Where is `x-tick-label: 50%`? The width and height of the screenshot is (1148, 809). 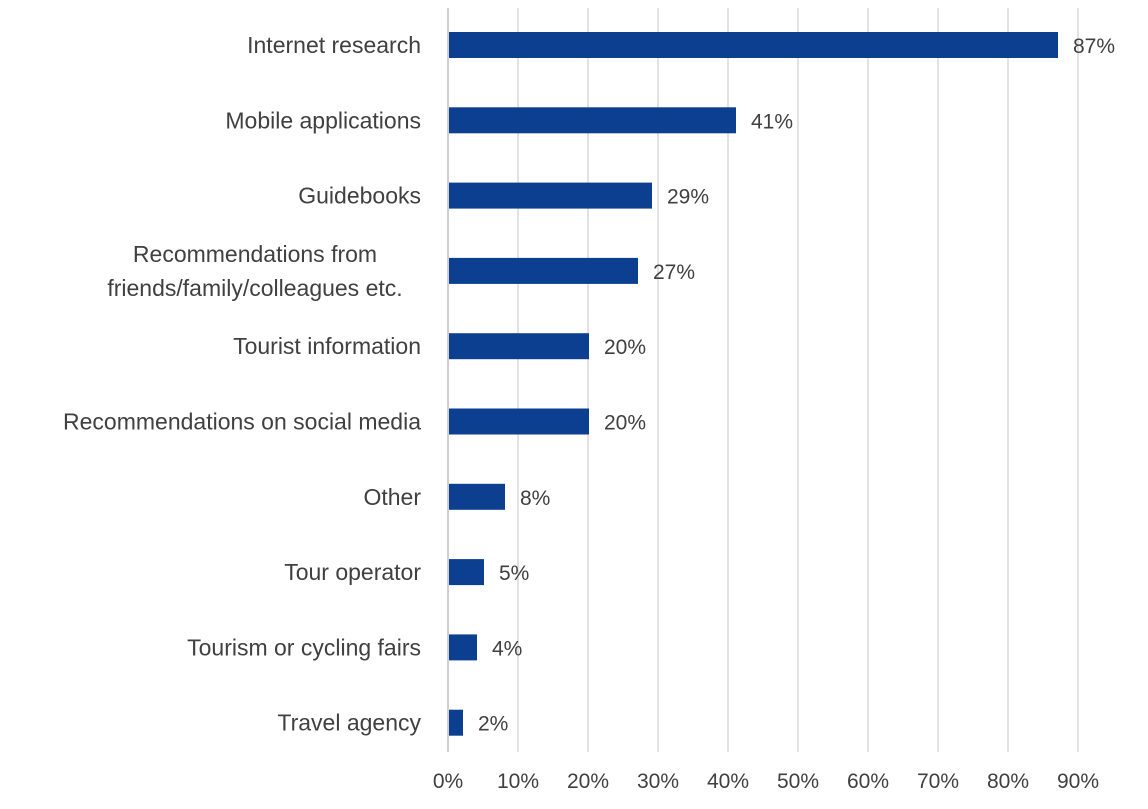 x-tick-label: 50% is located at coordinates (798, 781).